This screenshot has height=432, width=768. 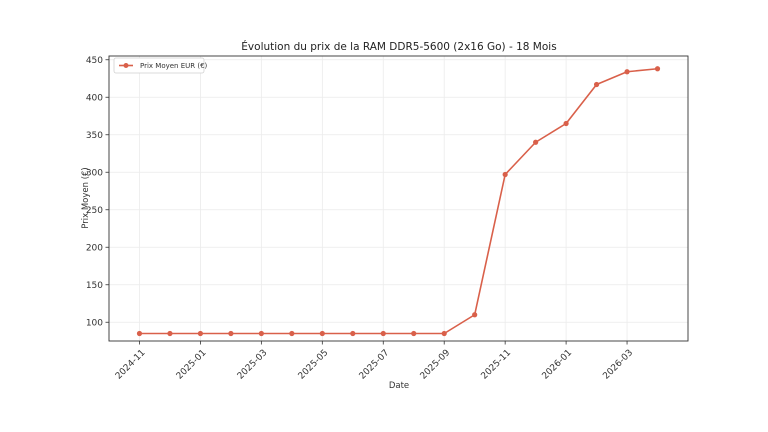 I want to click on legend-box, so click(x=159, y=65).